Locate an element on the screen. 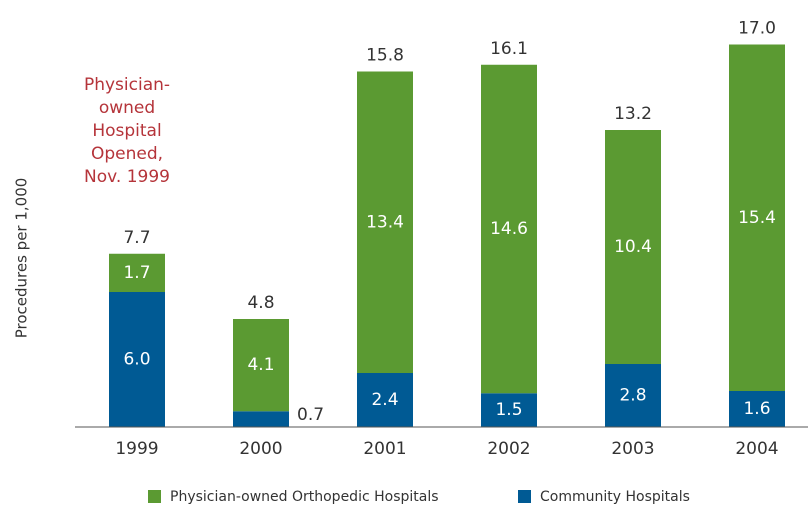 This screenshot has width=808, height=508. data-label: 1.6 is located at coordinates (756, 409).